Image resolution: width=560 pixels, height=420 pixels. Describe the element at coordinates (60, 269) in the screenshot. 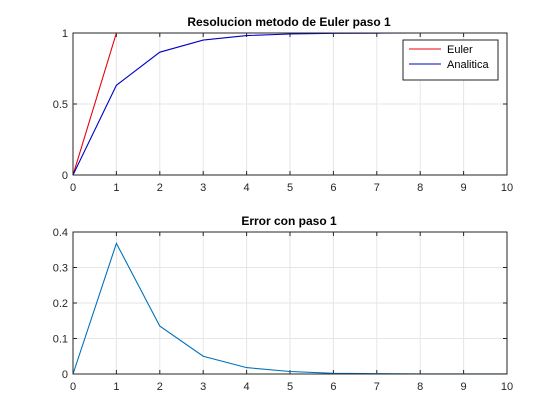

I see `y-tick-label: 0.3` at that location.